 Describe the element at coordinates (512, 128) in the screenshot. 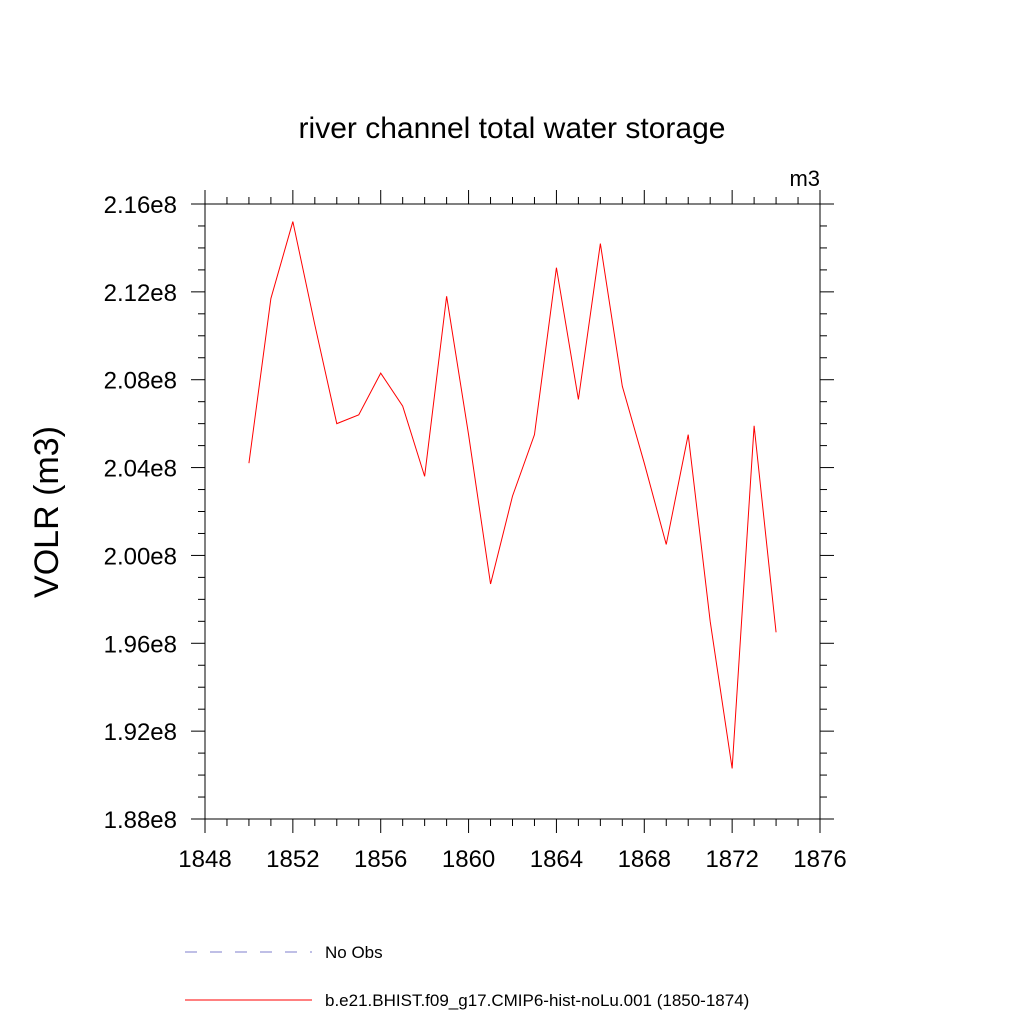

I see `chart-title: river channel total water storage` at that location.